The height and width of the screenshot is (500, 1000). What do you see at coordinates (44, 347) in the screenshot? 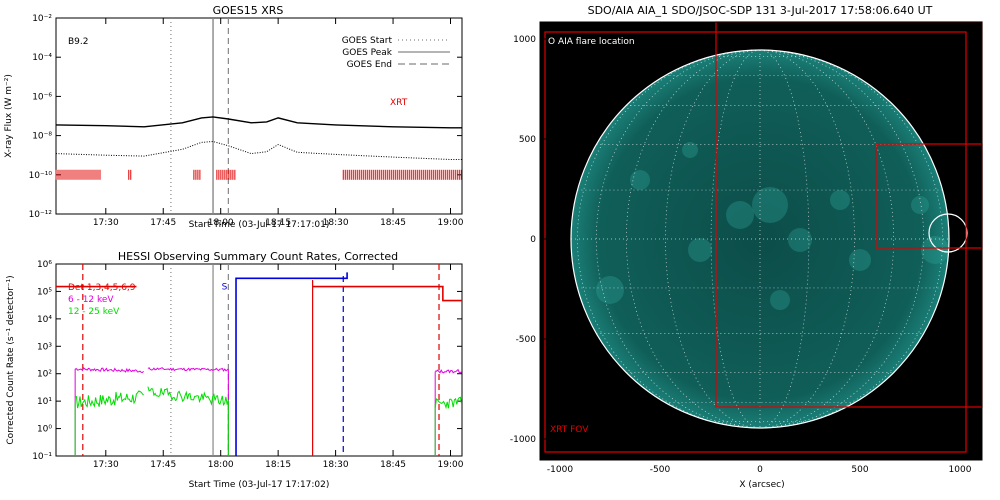
I see `hessi-y-tick-label: 10³` at bounding box center [44, 347].